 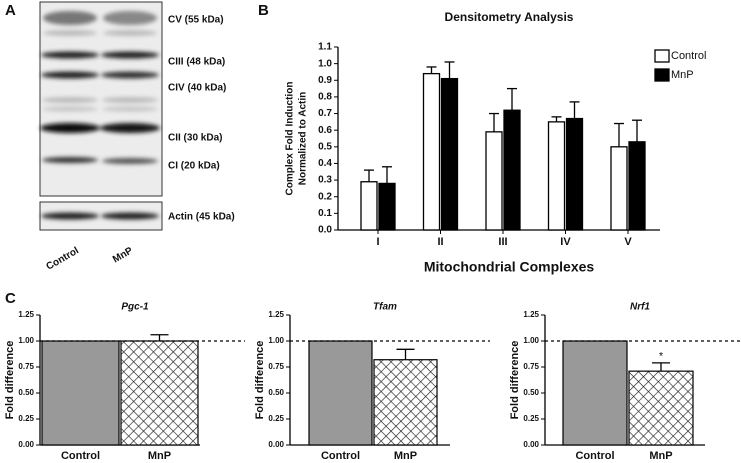 What do you see at coordinates (325, 63) in the screenshot?
I see `y-tick-label: 1.0` at bounding box center [325, 63].